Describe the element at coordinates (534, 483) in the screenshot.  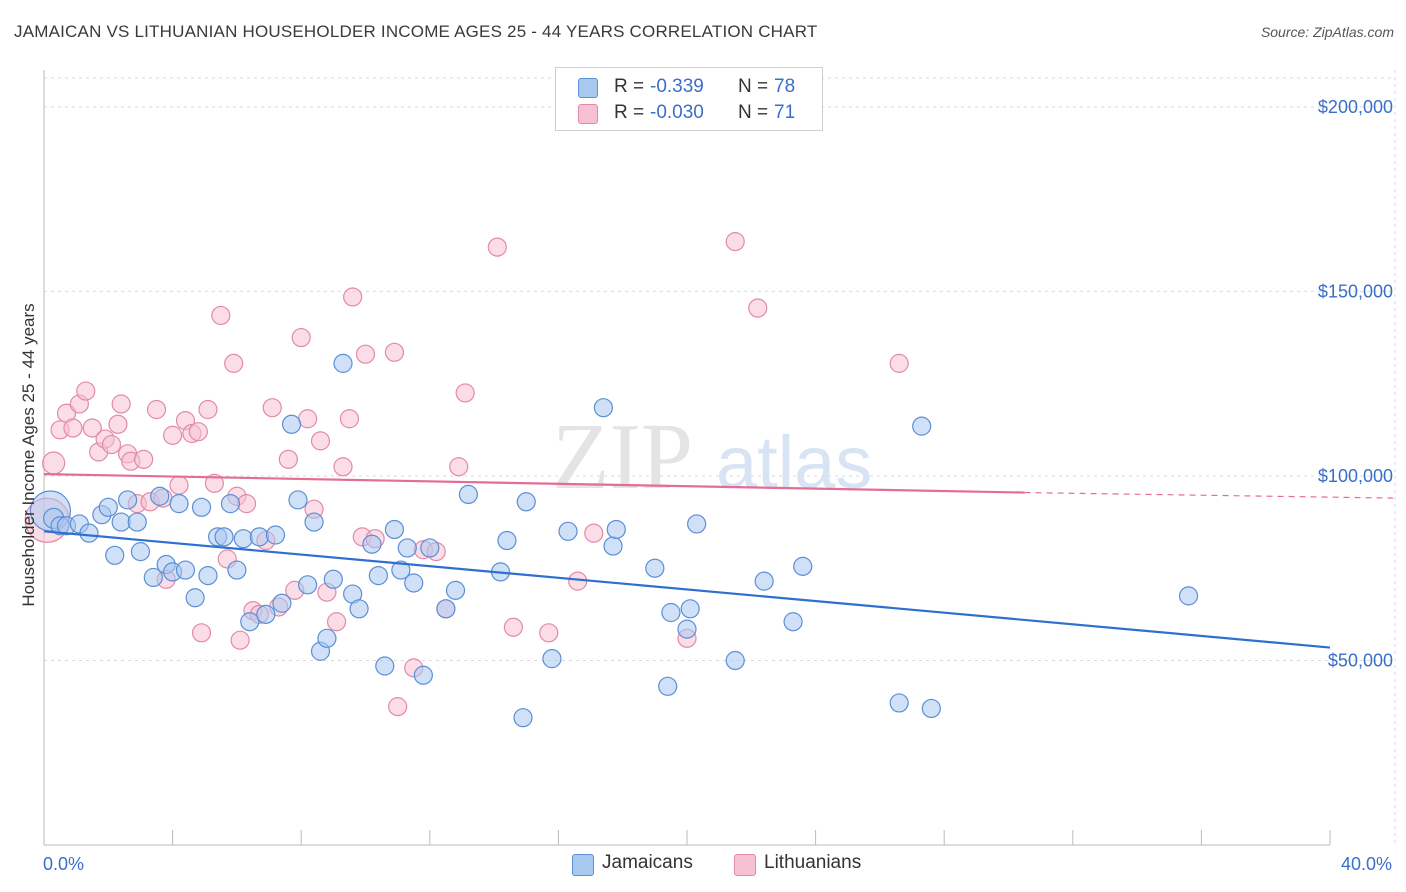
I see `lithuanians-trend-line` at that location.